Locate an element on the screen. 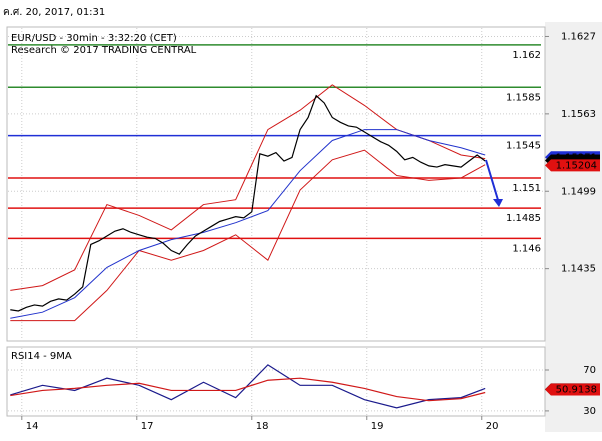 The width and height of the screenshot is (602, 441). level-label: 1.1585 is located at coordinates (523, 97).